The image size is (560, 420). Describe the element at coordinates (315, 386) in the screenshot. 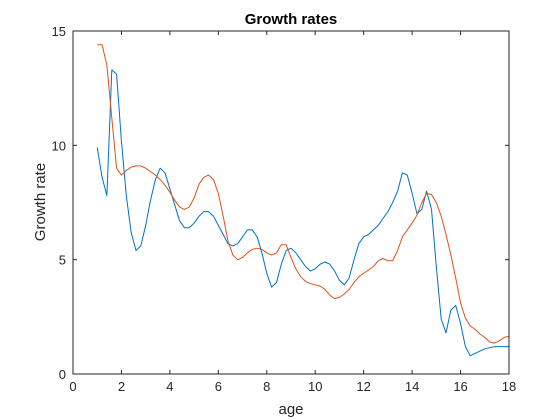

I see `x-tick-label: 10` at that location.